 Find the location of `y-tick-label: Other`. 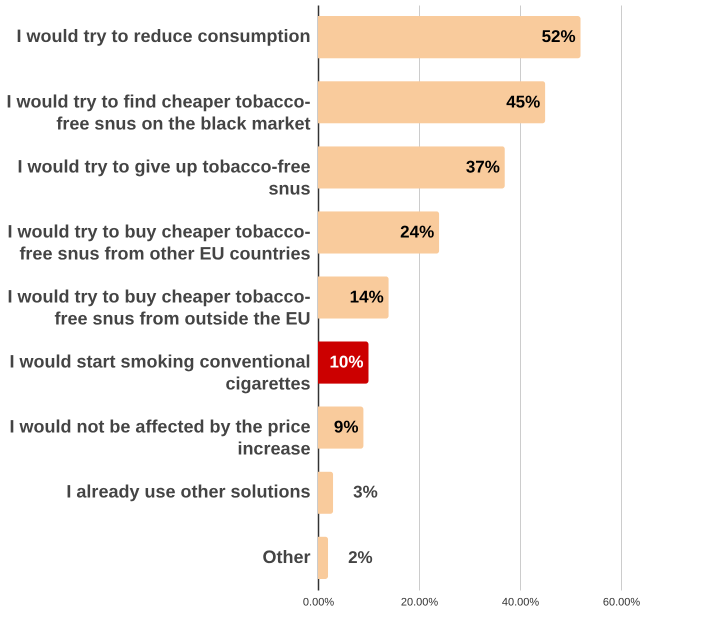

y-tick-label: Other is located at coordinates (286, 556).